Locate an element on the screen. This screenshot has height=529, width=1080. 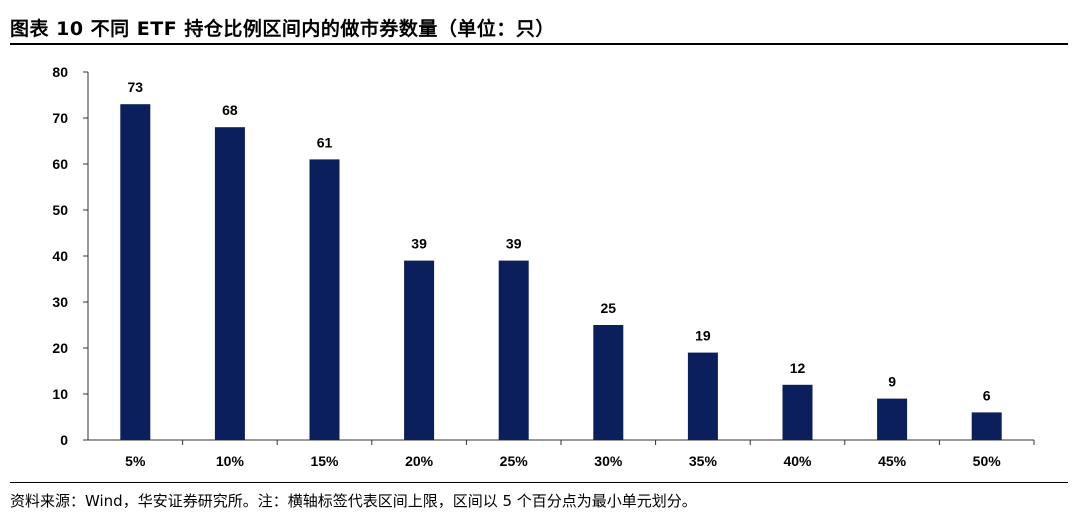
x-tick-label: 5% is located at coordinates (135, 461).